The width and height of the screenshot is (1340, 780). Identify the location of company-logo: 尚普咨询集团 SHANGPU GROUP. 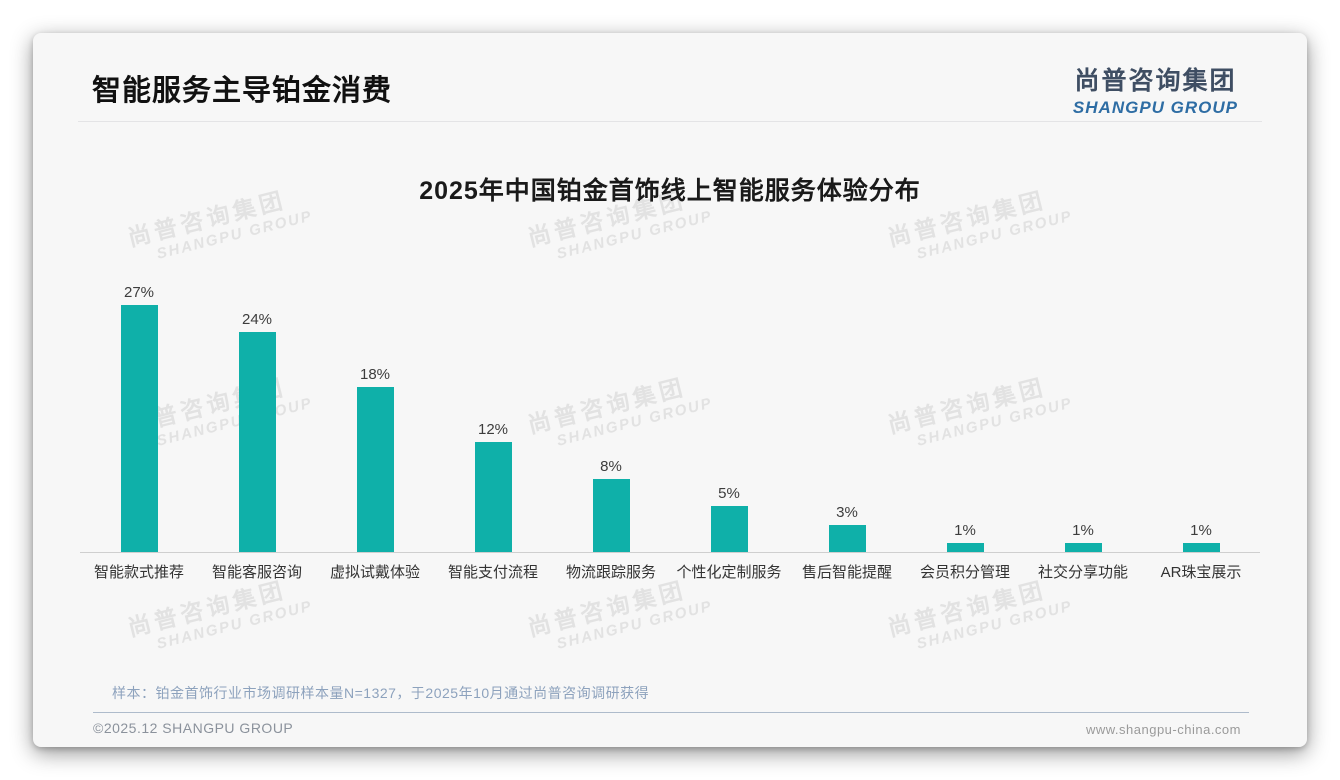
(1155, 89).